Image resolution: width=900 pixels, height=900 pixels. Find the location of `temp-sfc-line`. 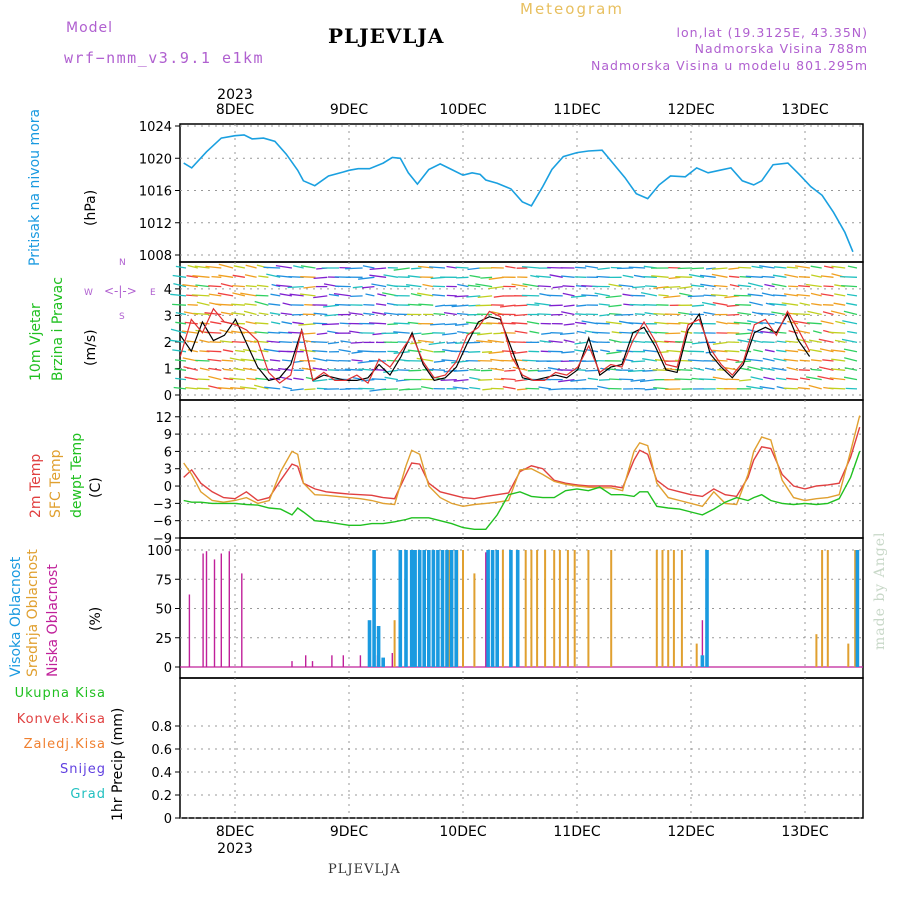

temp-sfc-line is located at coordinates (522, 461).